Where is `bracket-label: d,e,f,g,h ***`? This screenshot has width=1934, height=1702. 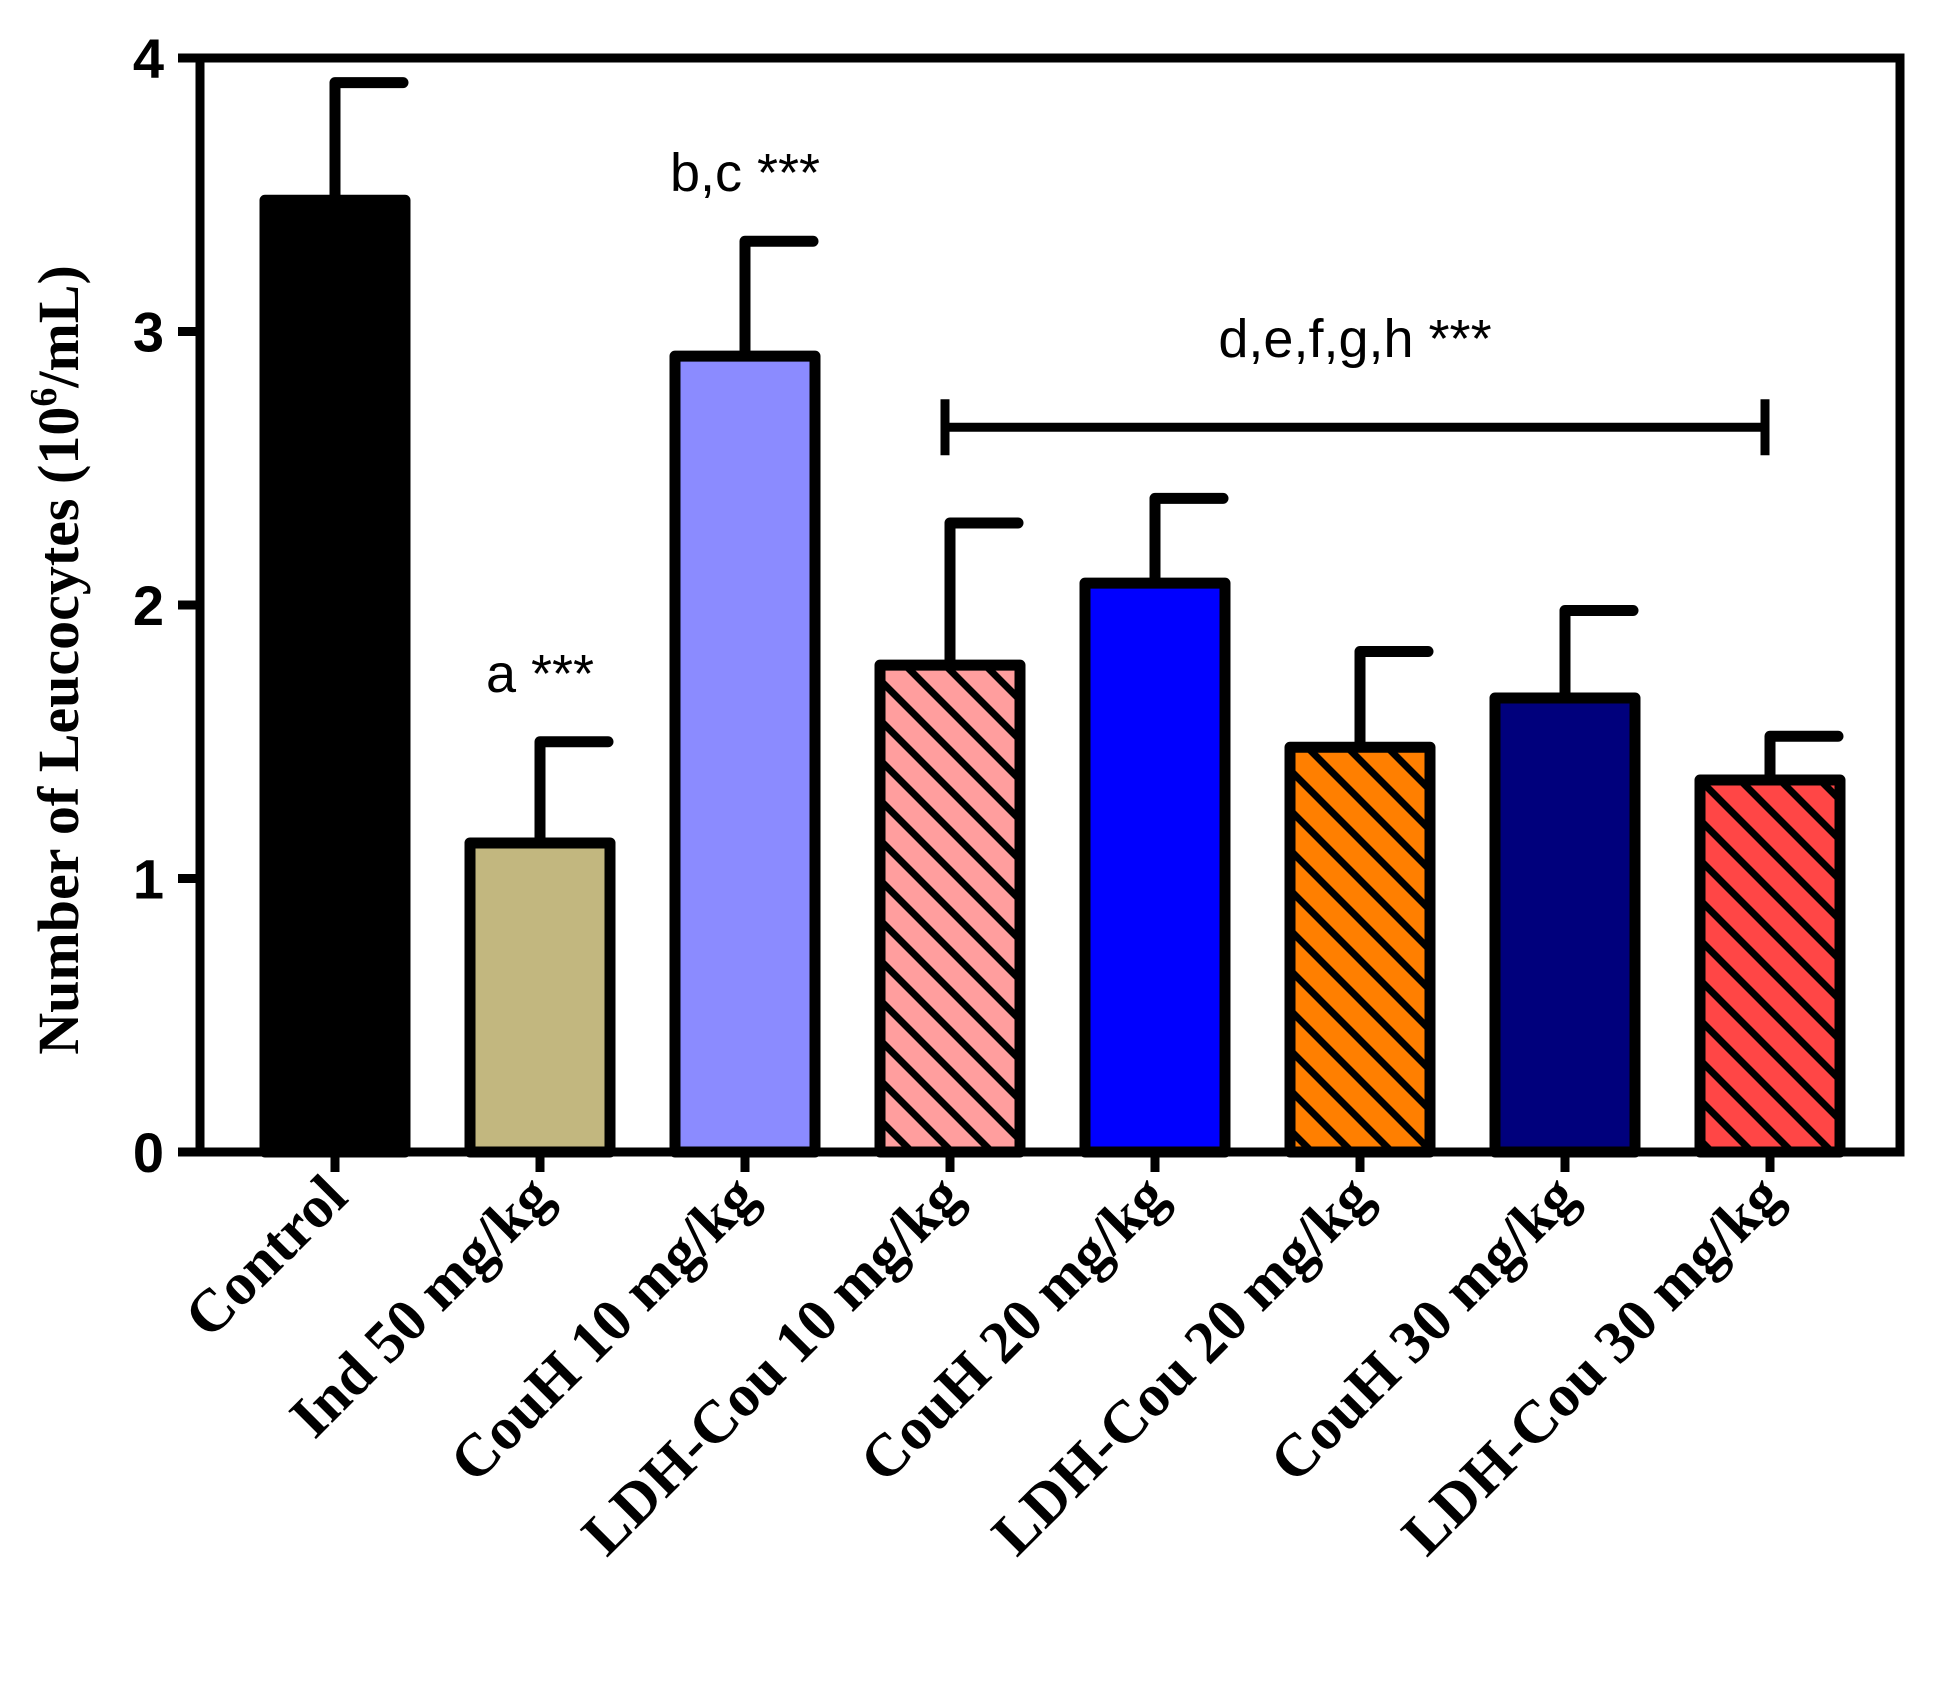 bracket-label: d,e,f,g,h *** is located at coordinates (1354, 339).